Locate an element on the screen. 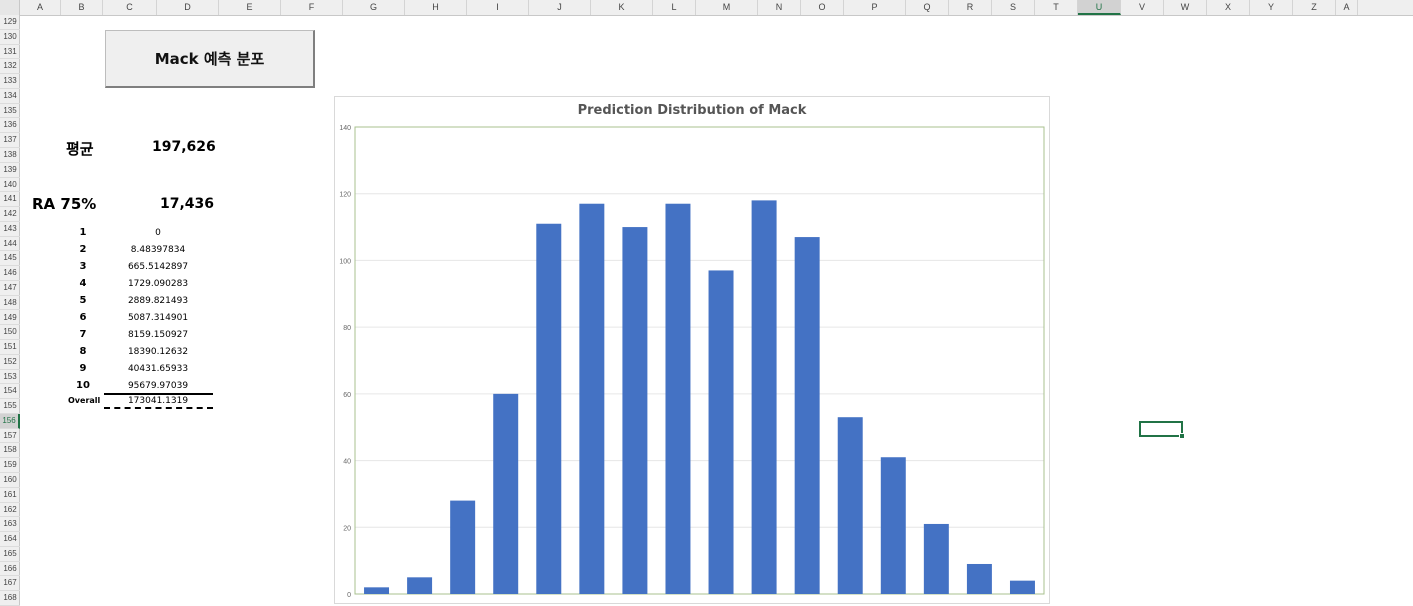  column-header-k: K is located at coordinates (622, 7).